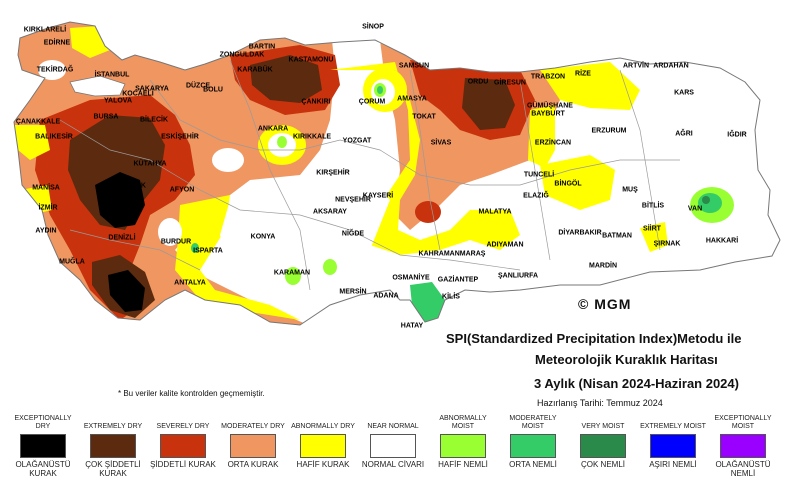  Describe the element at coordinates (652, 229) in the screenshot. I see `city-label: SİİRT` at that location.